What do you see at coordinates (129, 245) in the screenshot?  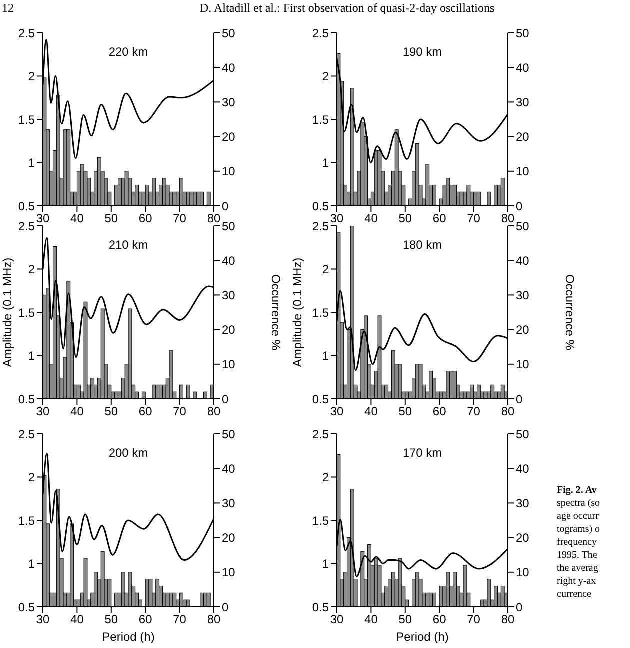 I see `text: 210 km` at bounding box center [129, 245].